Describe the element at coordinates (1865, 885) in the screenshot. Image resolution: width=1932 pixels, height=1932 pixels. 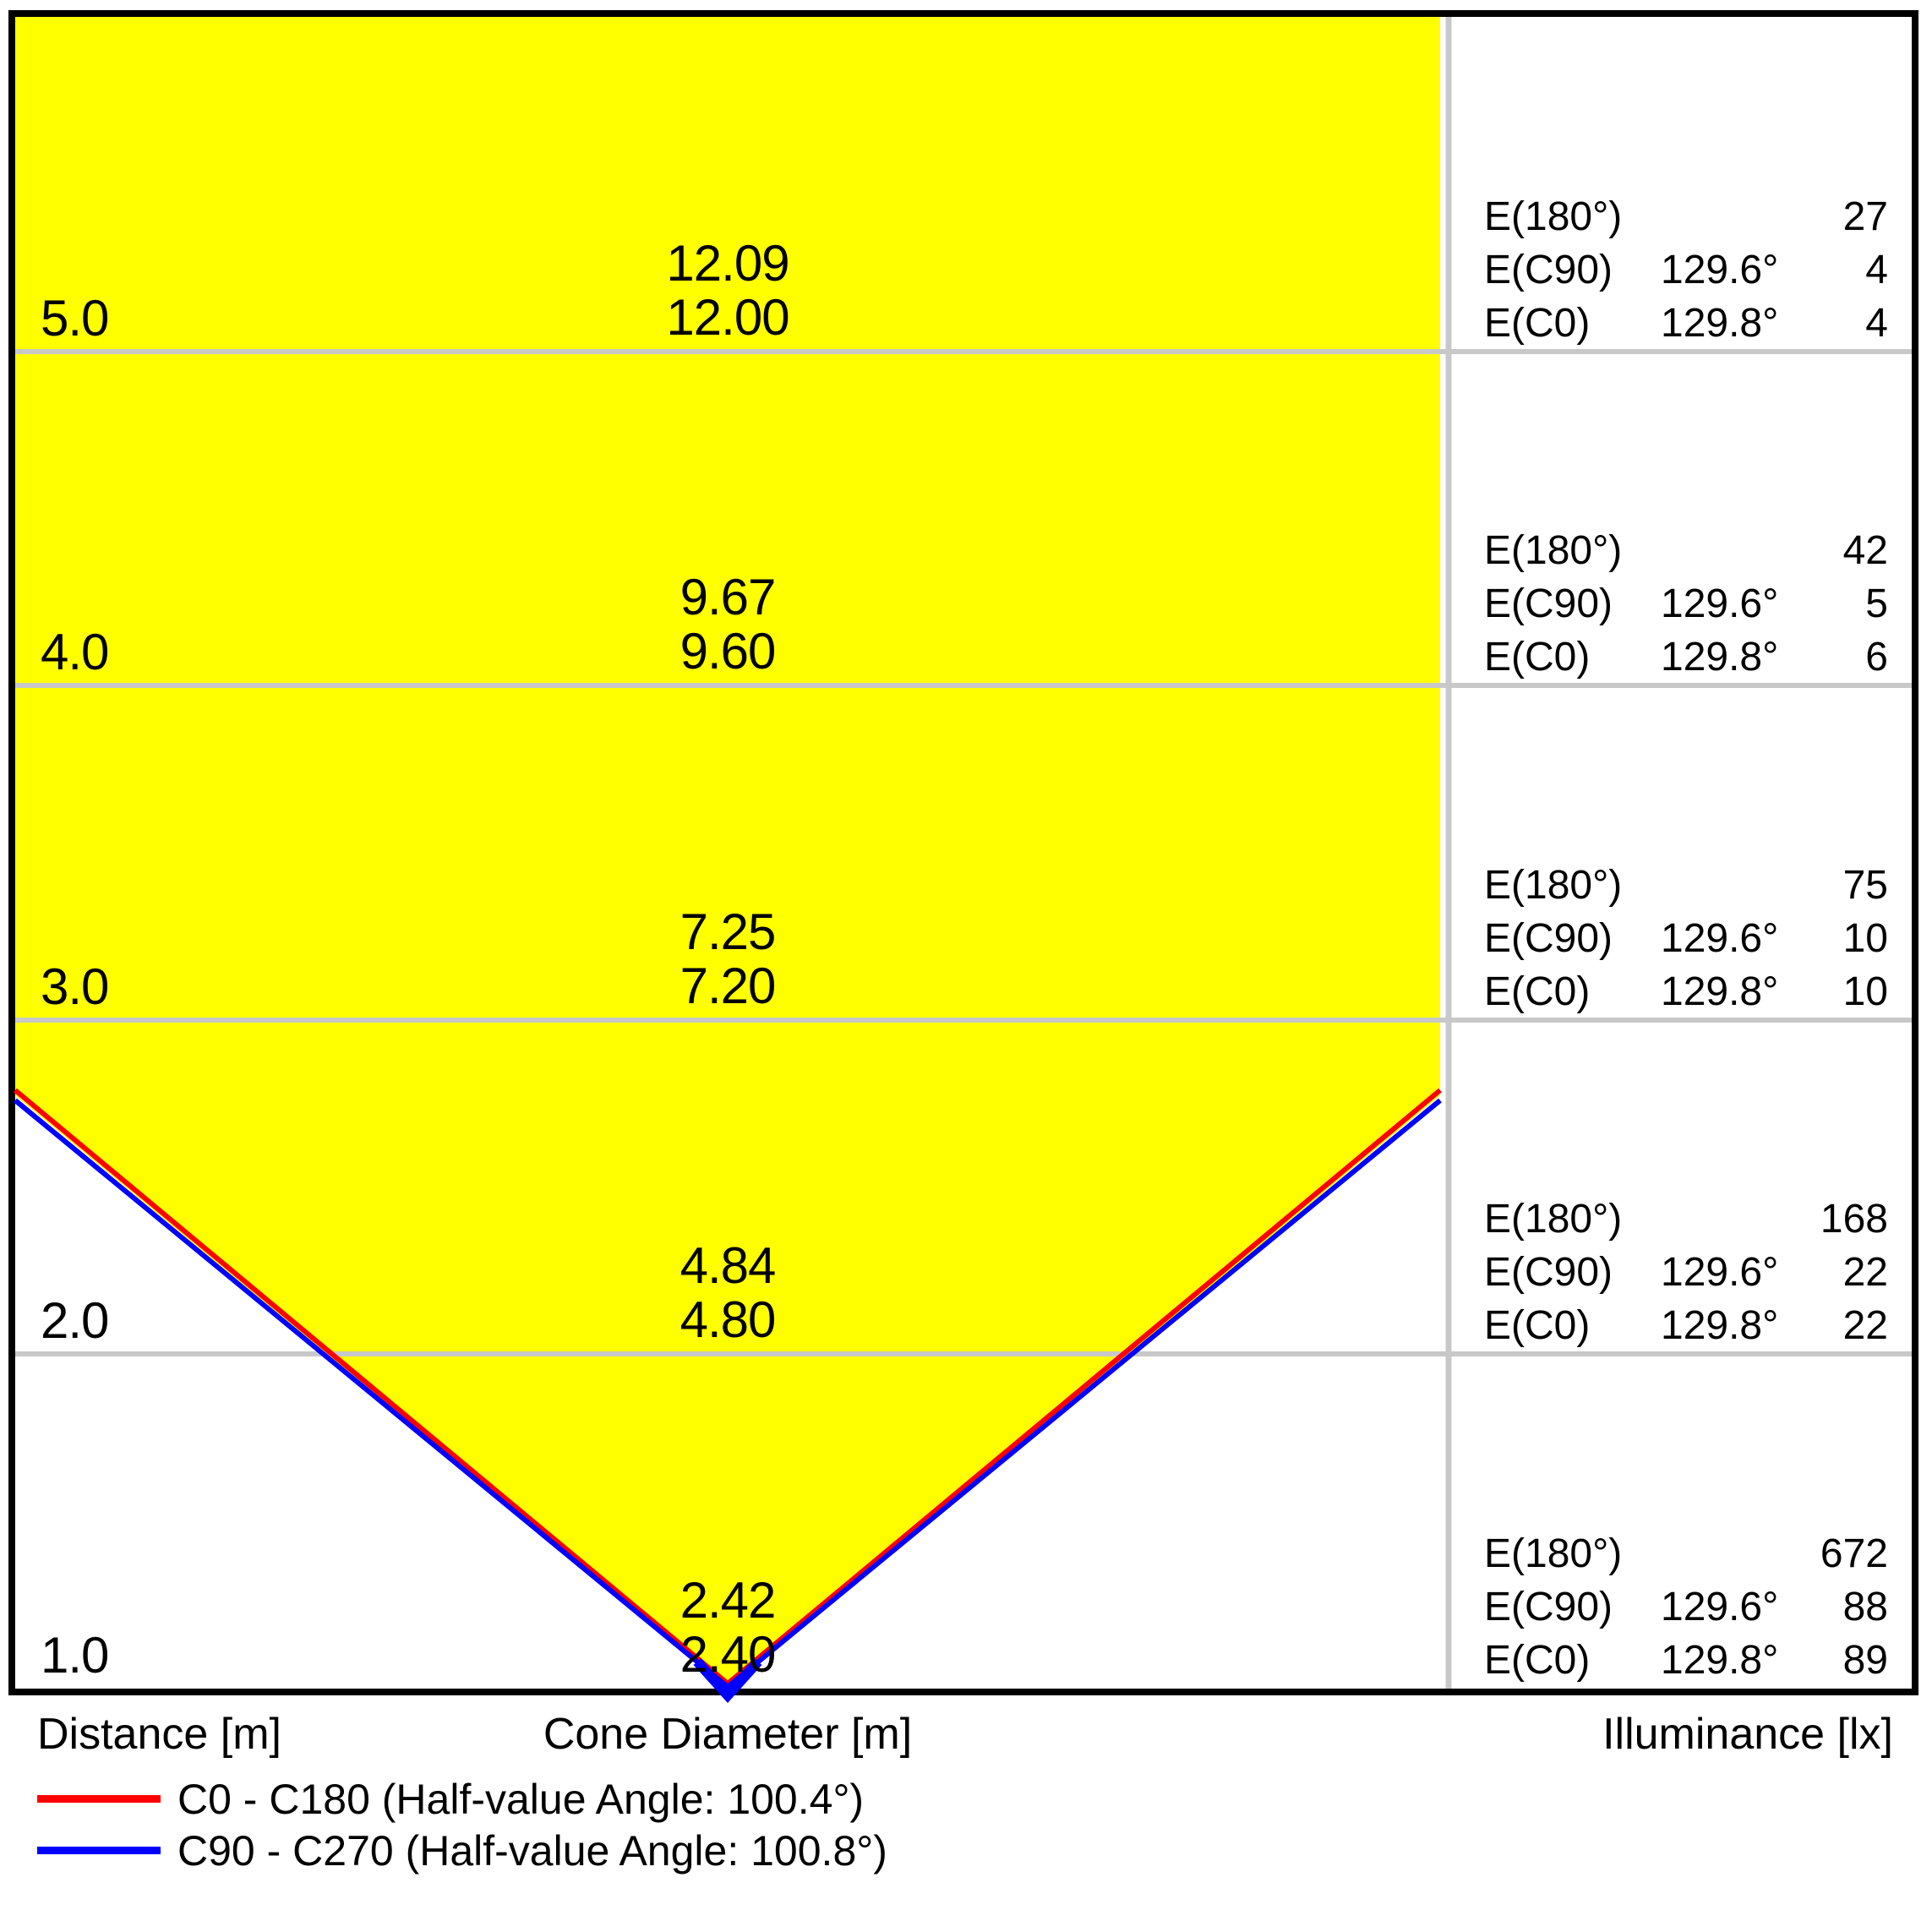
I see `e180-value: 75` at that location.